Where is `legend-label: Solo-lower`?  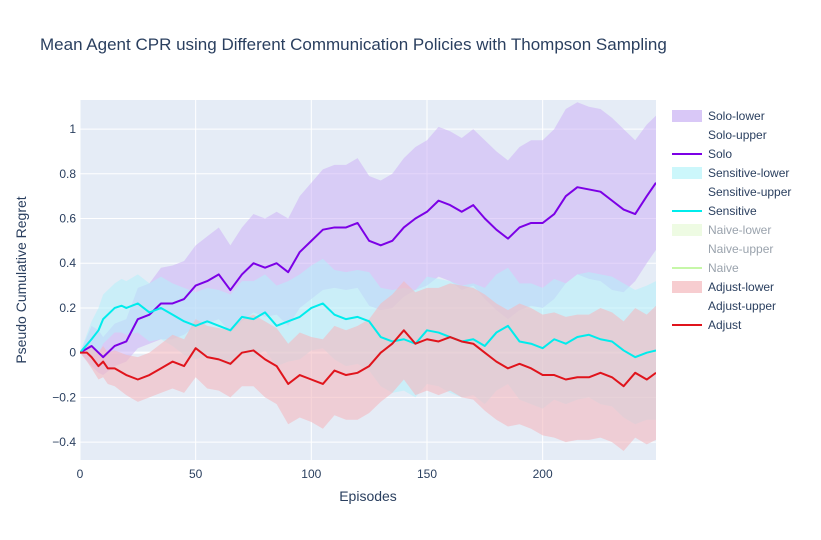 legend-label: Solo-lower is located at coordinates (736, 116).